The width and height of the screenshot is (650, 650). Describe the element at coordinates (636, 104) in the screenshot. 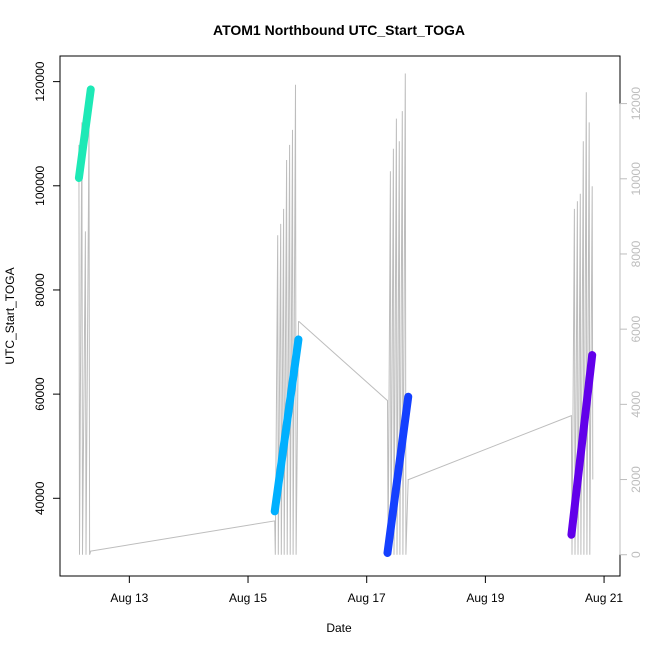

I see `y-right-tick-label: 12000` at that location.